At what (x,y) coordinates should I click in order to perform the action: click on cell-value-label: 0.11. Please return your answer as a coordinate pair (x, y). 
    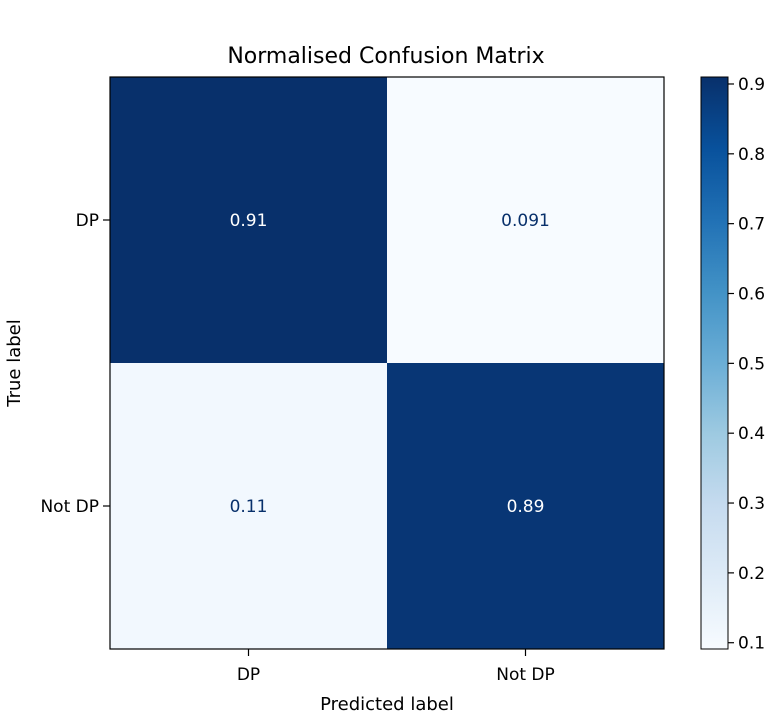
    Looking at the image, I should click on (249, 507).